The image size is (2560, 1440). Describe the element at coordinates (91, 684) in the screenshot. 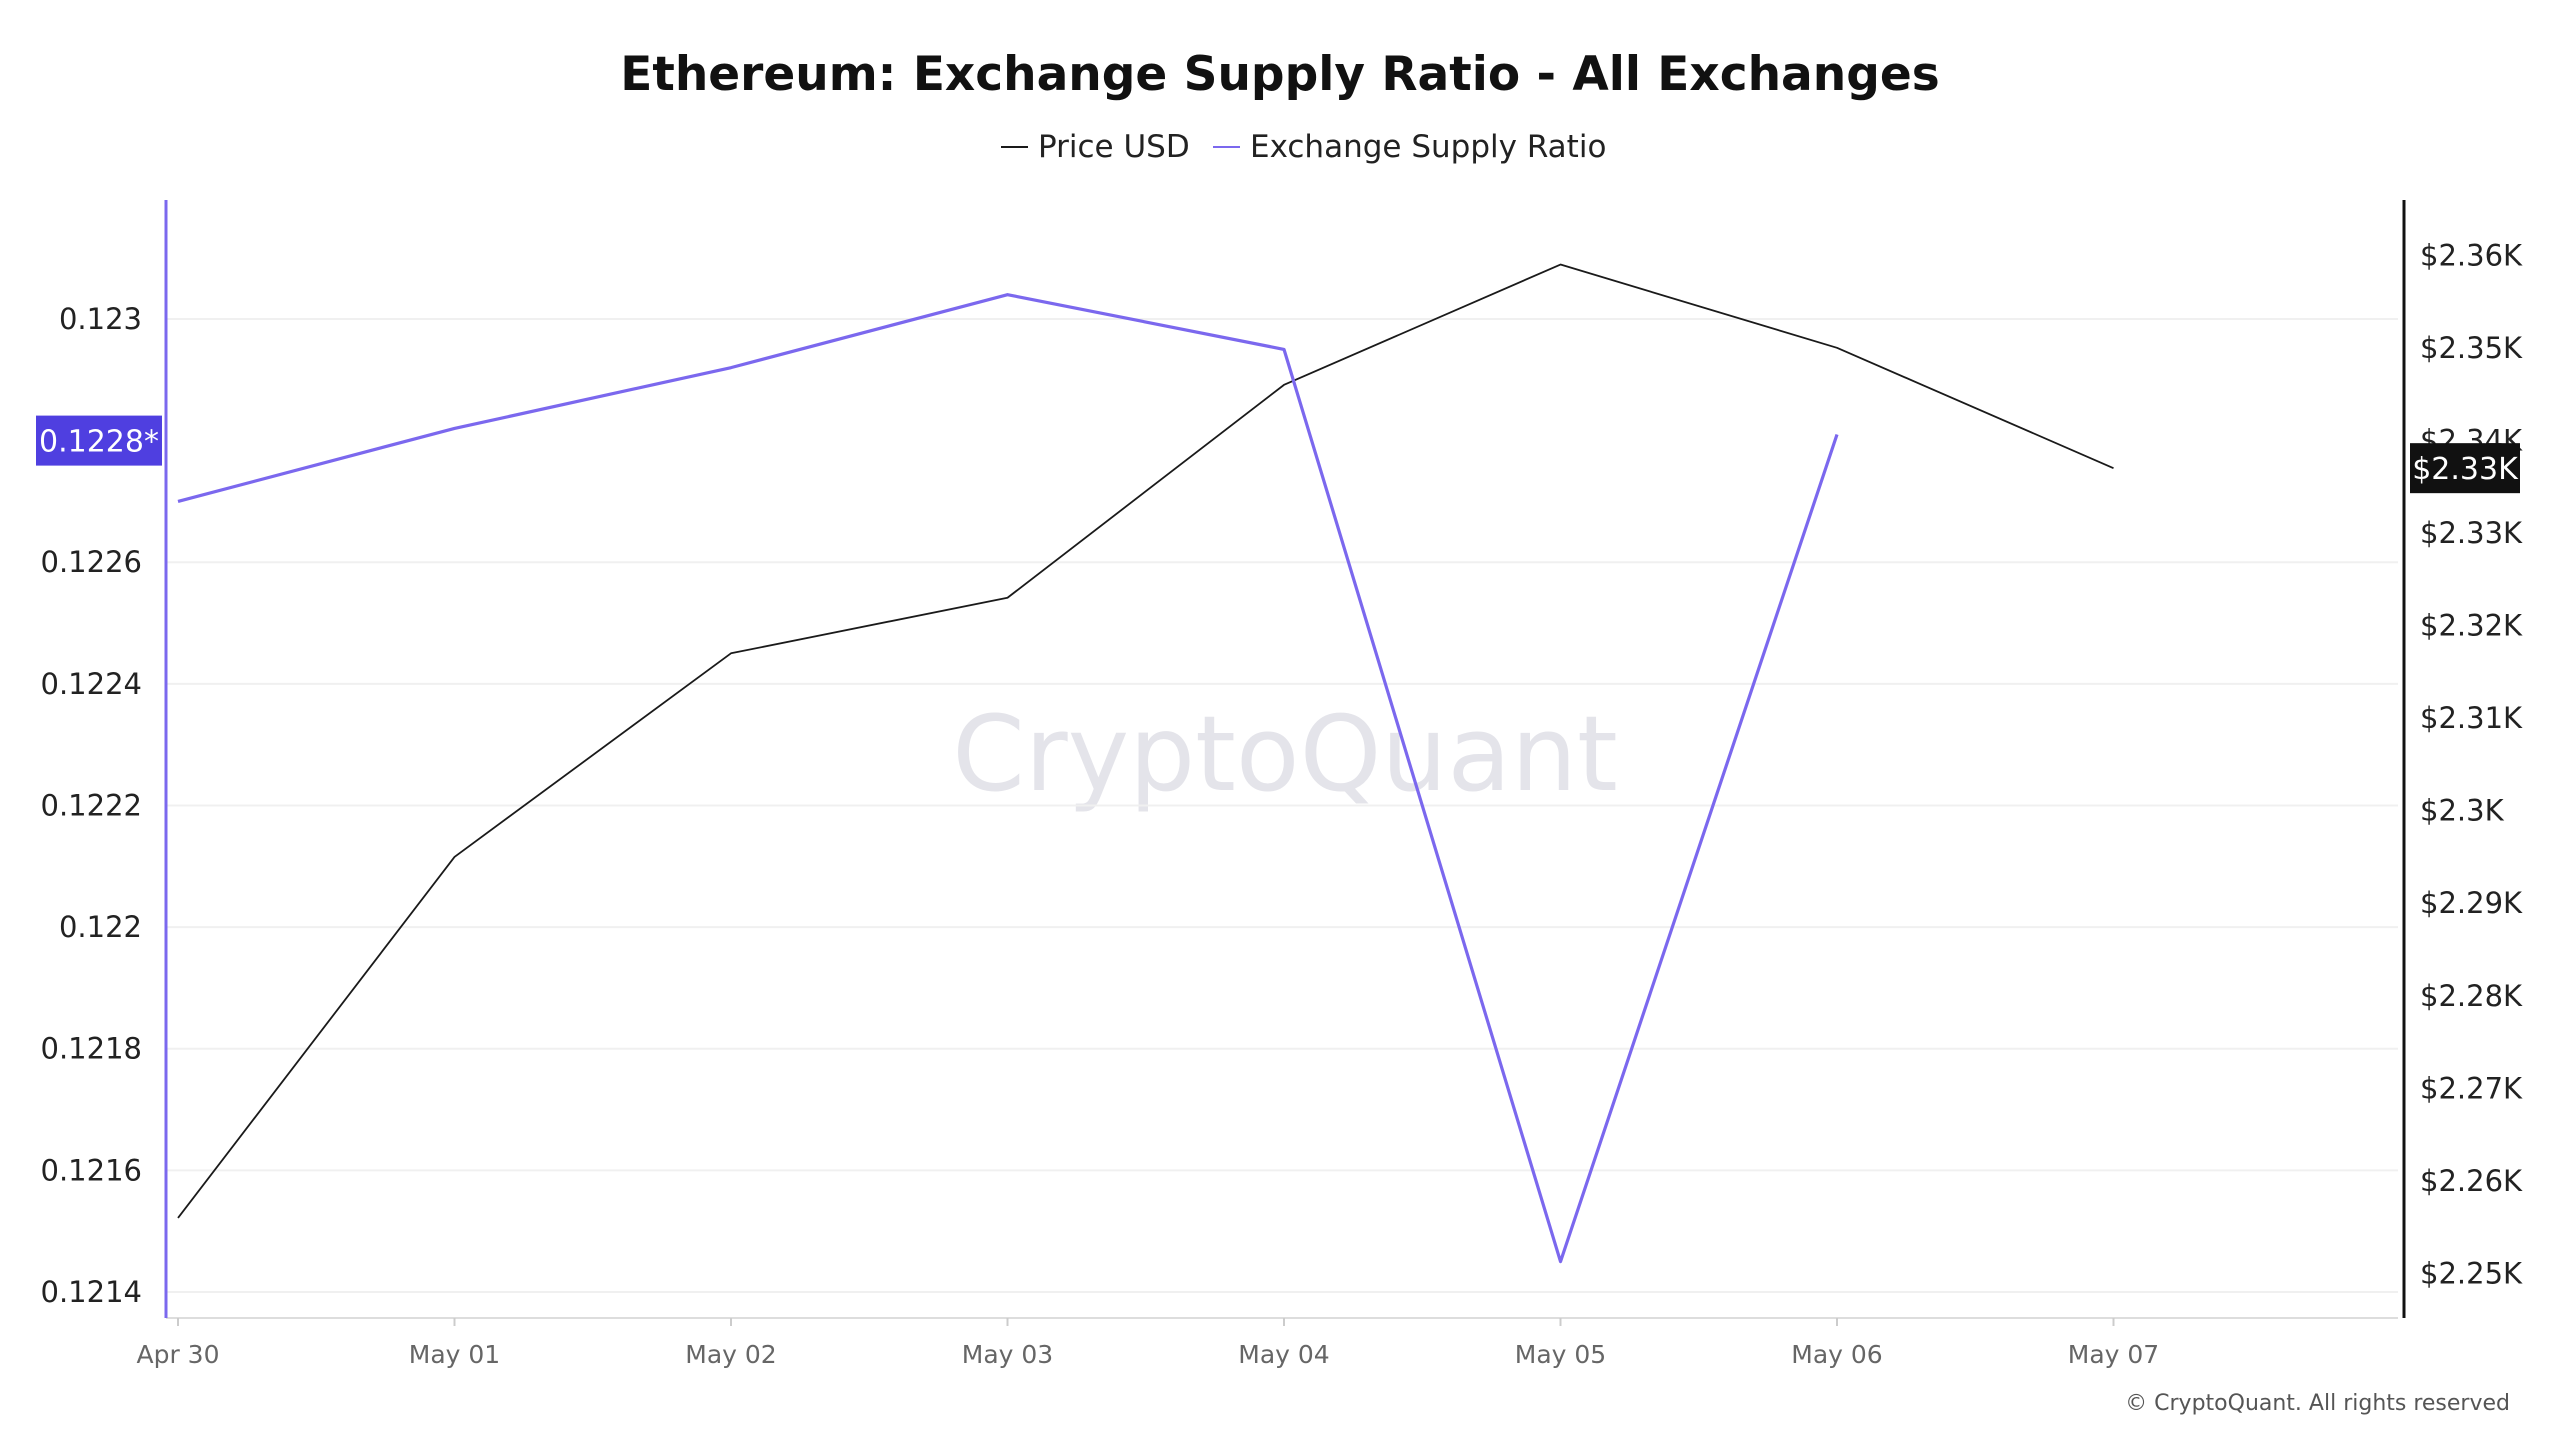

I see `left-tick-label: 0.1224` at that location.